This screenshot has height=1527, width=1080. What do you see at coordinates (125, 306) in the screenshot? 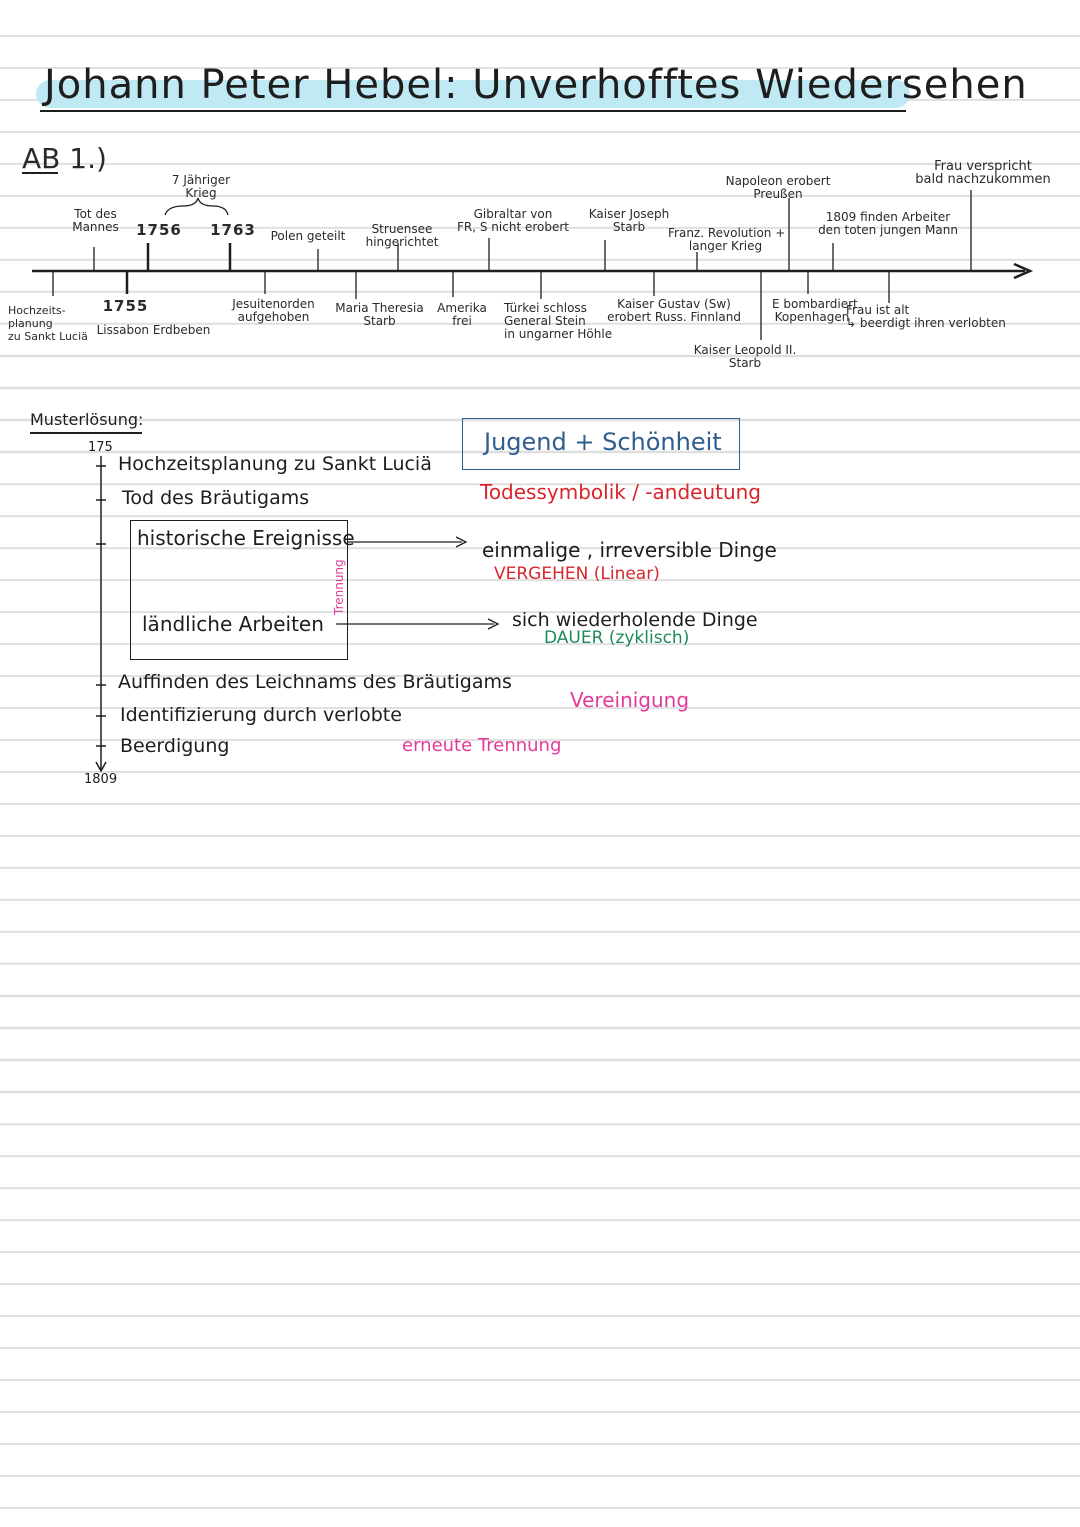
I see `timeline-year: 1755` at bounding box center [125, 306].